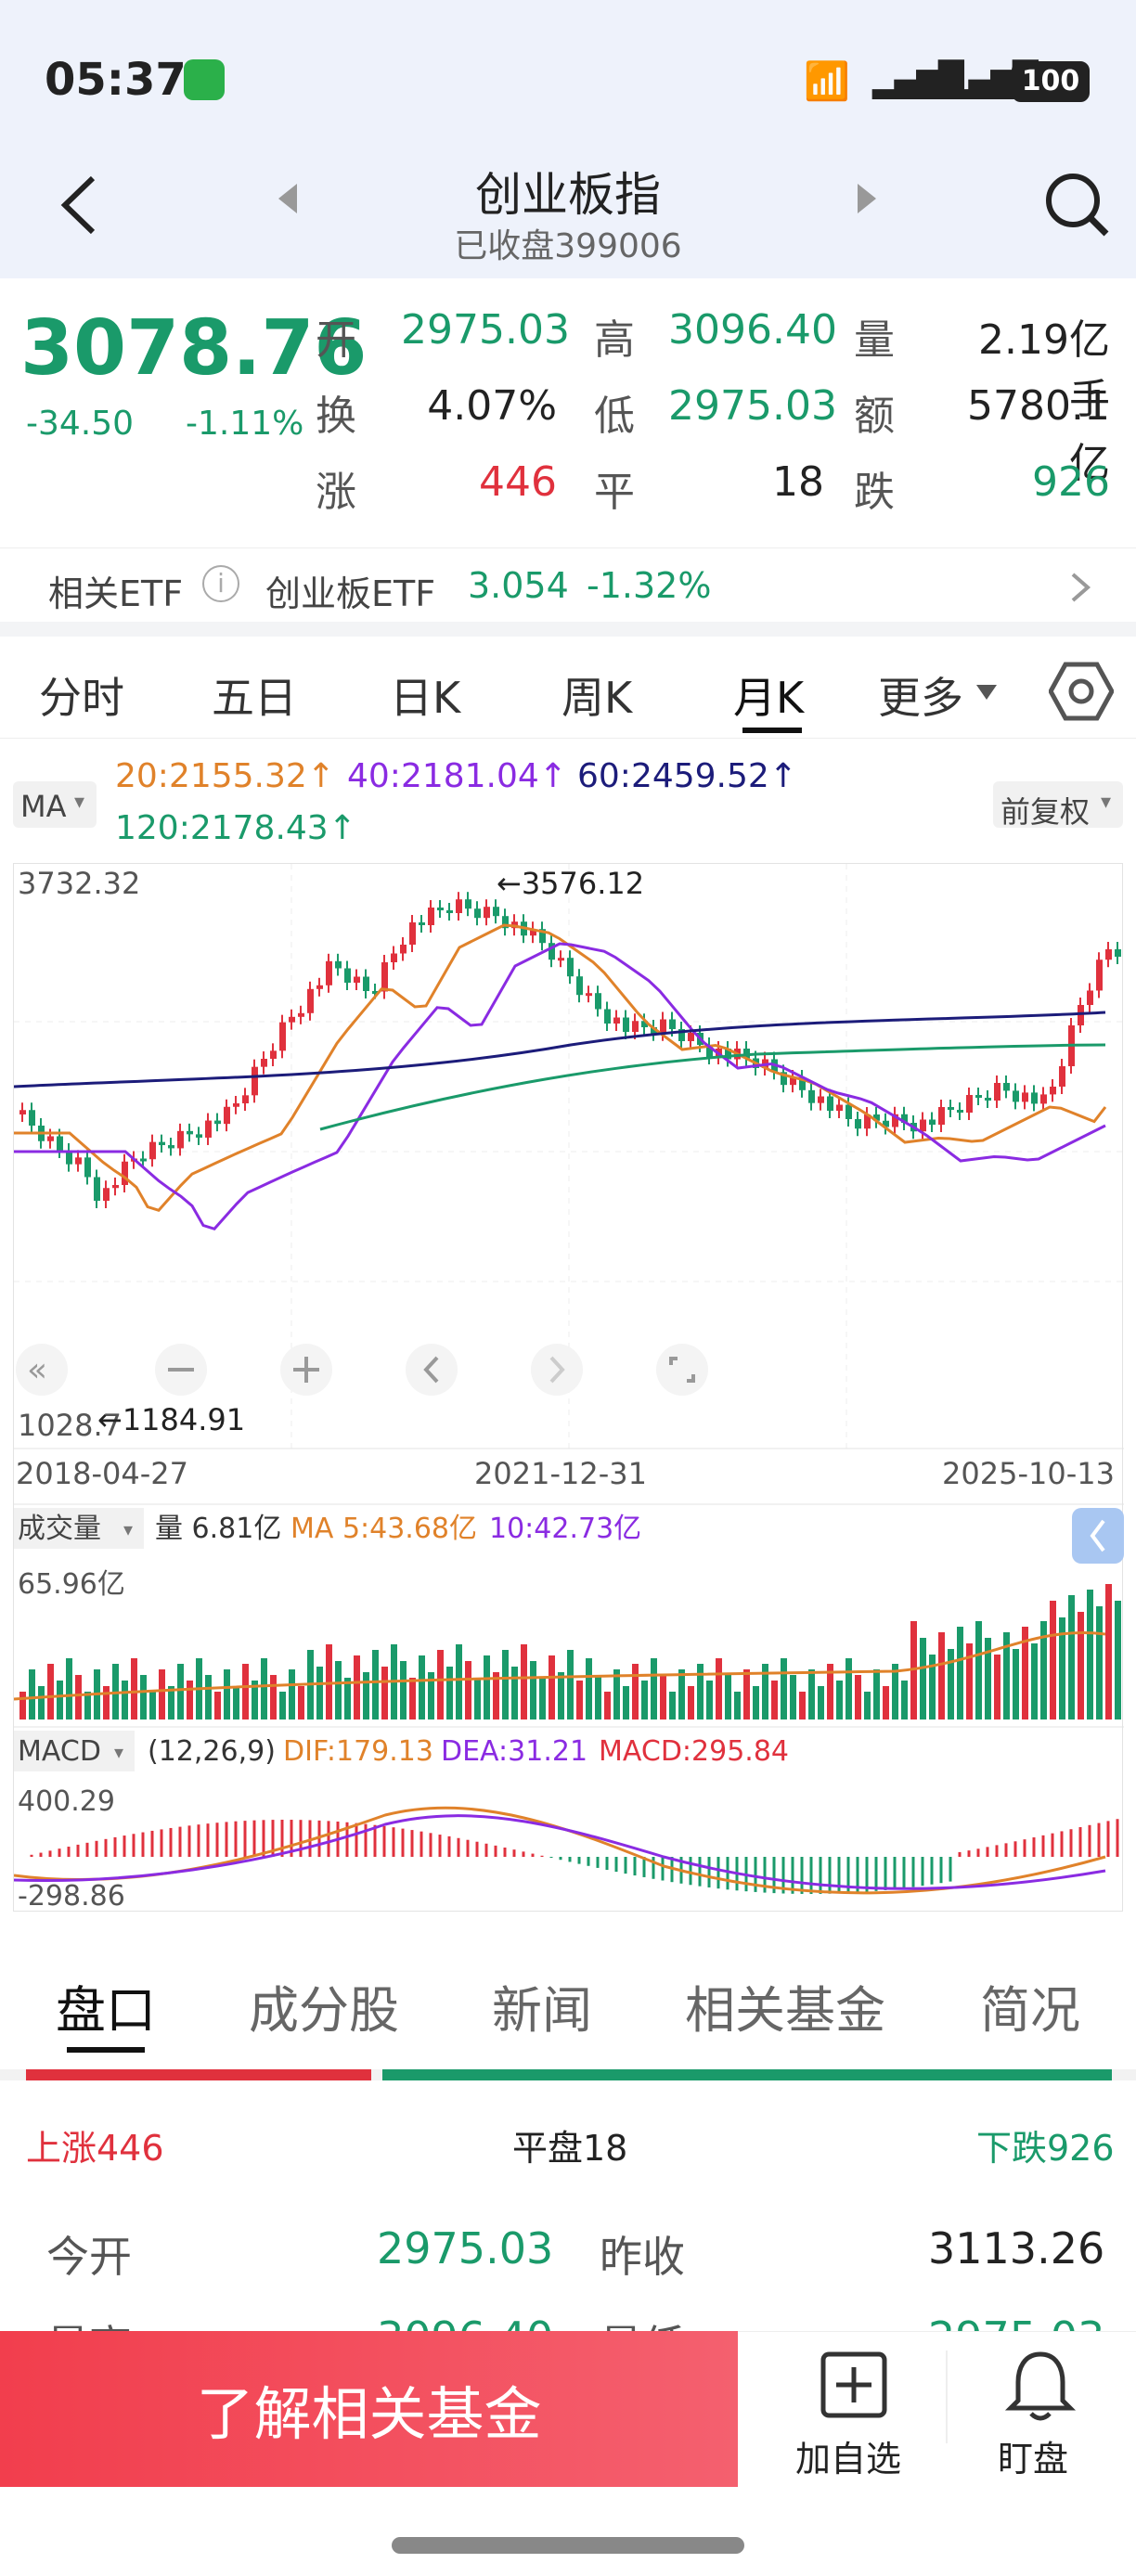 The image size is (1136, 2576). Describe the element at coordinates (568, 629) in the screenshot. I see `divider` at that location.